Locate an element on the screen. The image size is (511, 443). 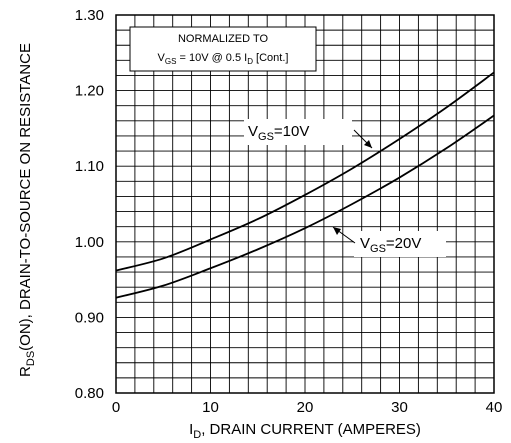
x-tick-label: 20 is located at coordinates (305, 407).